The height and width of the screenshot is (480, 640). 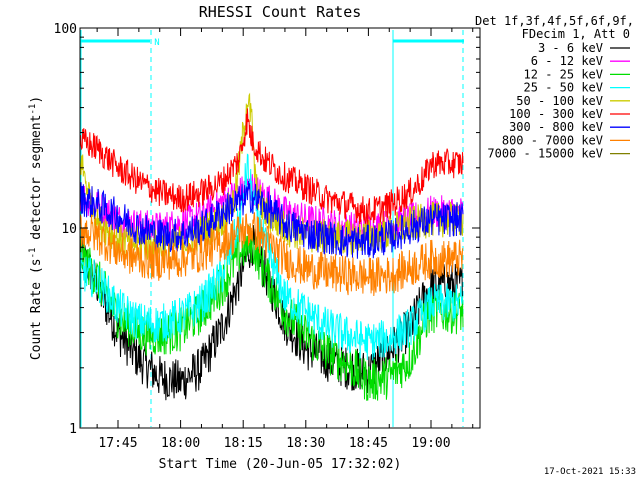 I want to click on legend-header-line-1: Det 1f,3f,4f,5f,6f,9f,, so click(x=554, y=21).